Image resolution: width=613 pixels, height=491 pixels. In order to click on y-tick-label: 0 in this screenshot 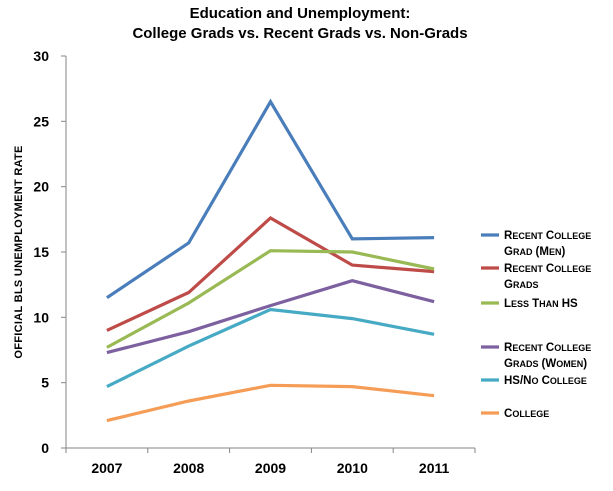, I will do `click(45, 448)`.